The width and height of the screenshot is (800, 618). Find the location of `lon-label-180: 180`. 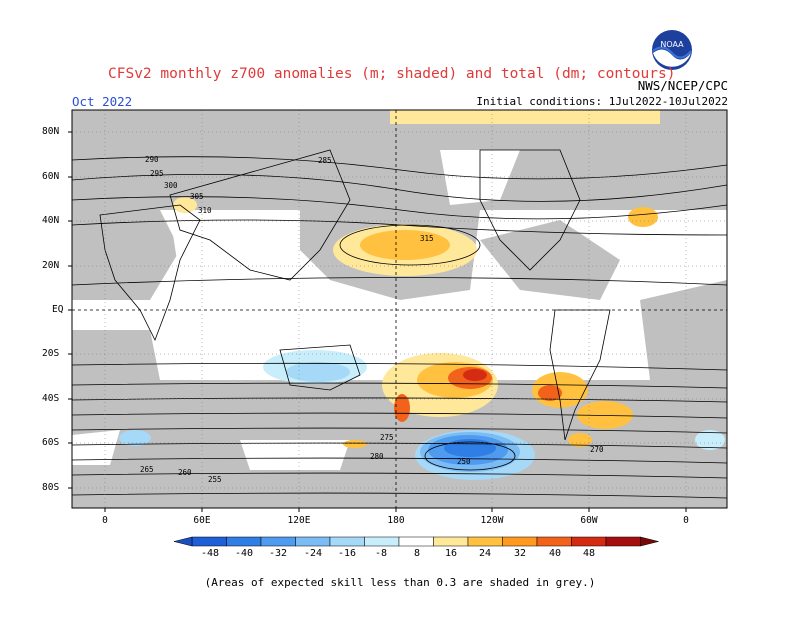

lon-label-180: 180 is located at coordinates (396, 520).